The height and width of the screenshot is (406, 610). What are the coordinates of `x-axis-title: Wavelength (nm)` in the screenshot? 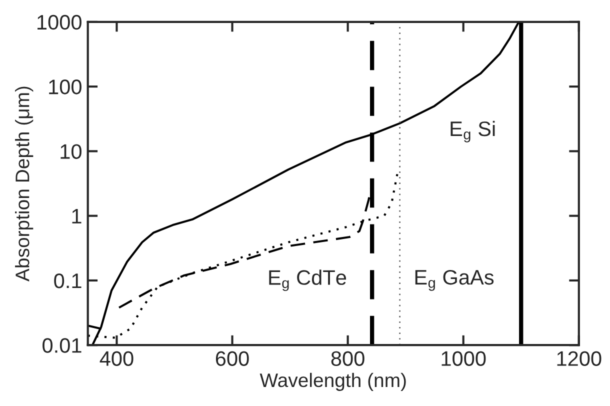 It's located at (333, 381).